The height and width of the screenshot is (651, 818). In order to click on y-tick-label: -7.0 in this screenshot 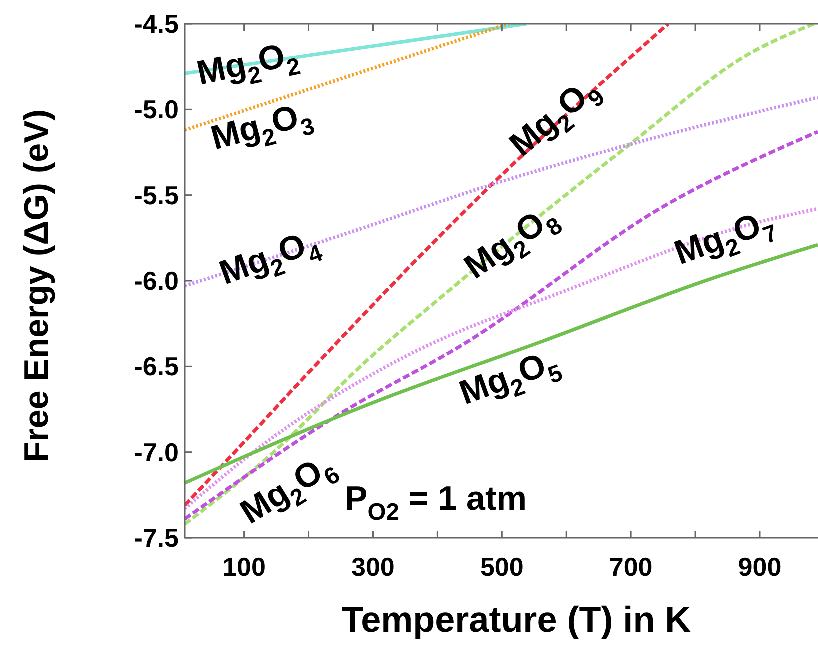, I will do `click(156, 452)`.